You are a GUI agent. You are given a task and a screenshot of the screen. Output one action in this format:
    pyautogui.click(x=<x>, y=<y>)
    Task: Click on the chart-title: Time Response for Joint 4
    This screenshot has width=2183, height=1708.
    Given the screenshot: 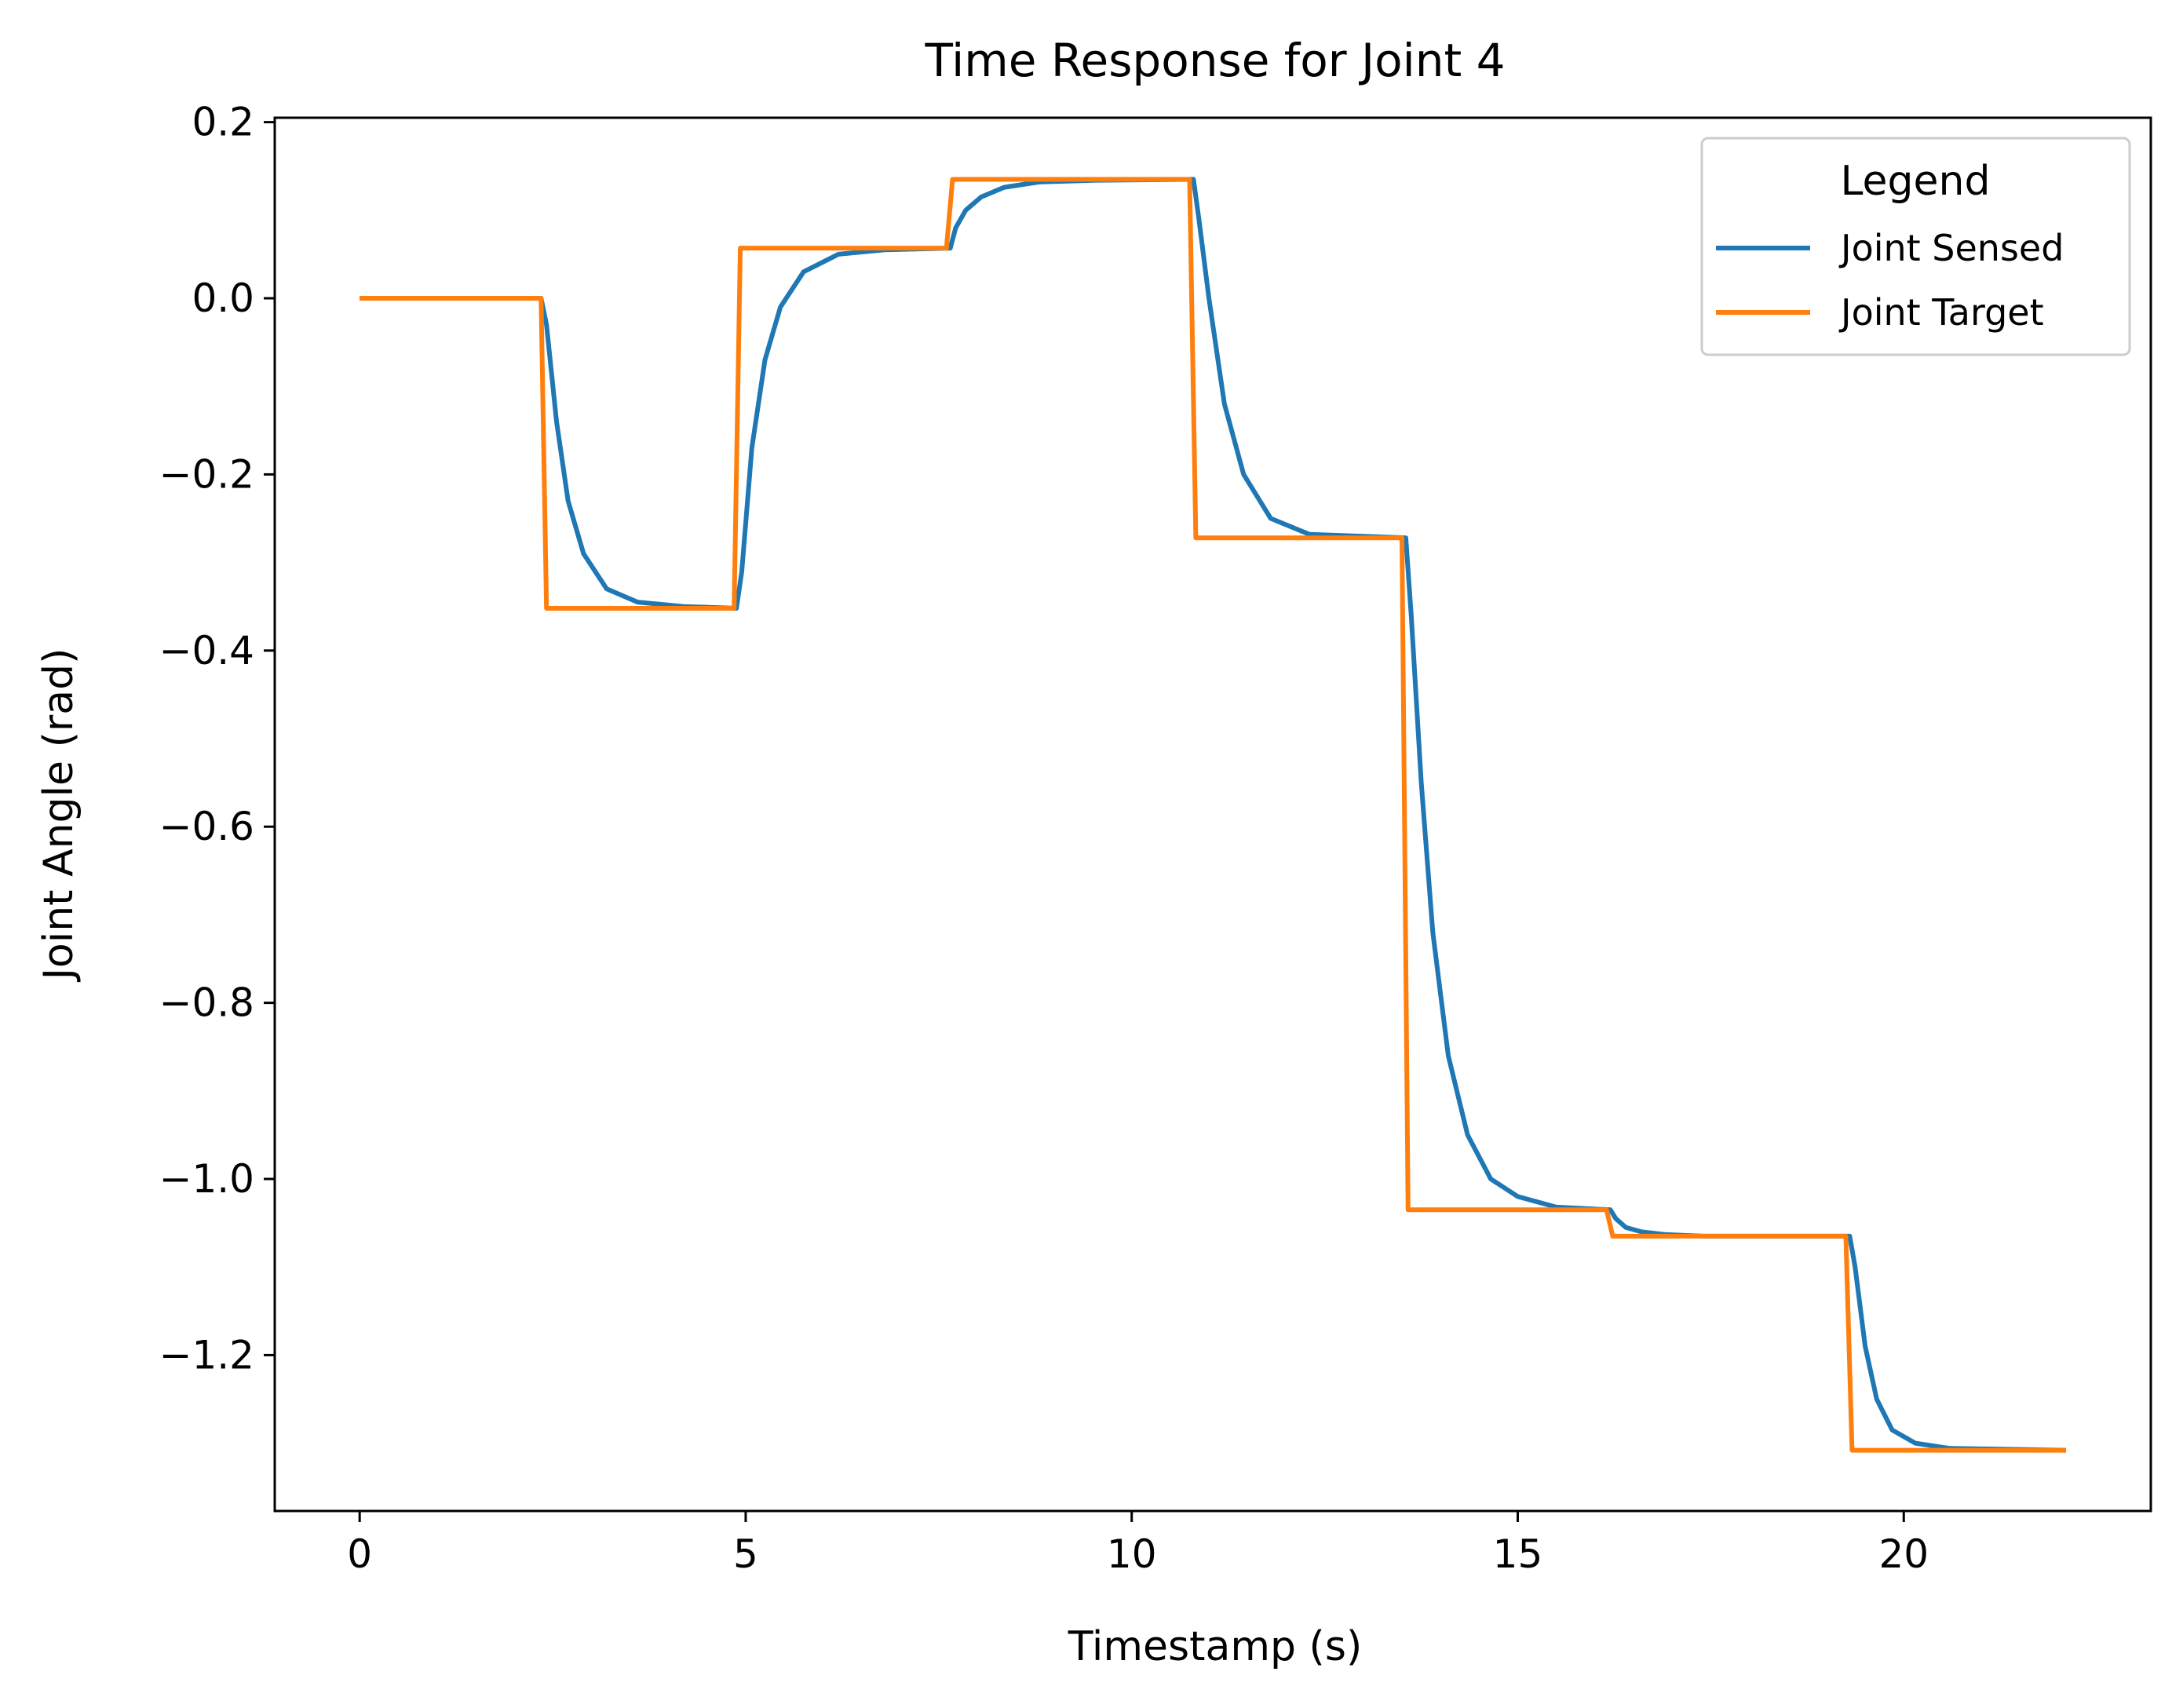 What is the action you would take?
    pyautogui.click(x=1214, y=60)
    